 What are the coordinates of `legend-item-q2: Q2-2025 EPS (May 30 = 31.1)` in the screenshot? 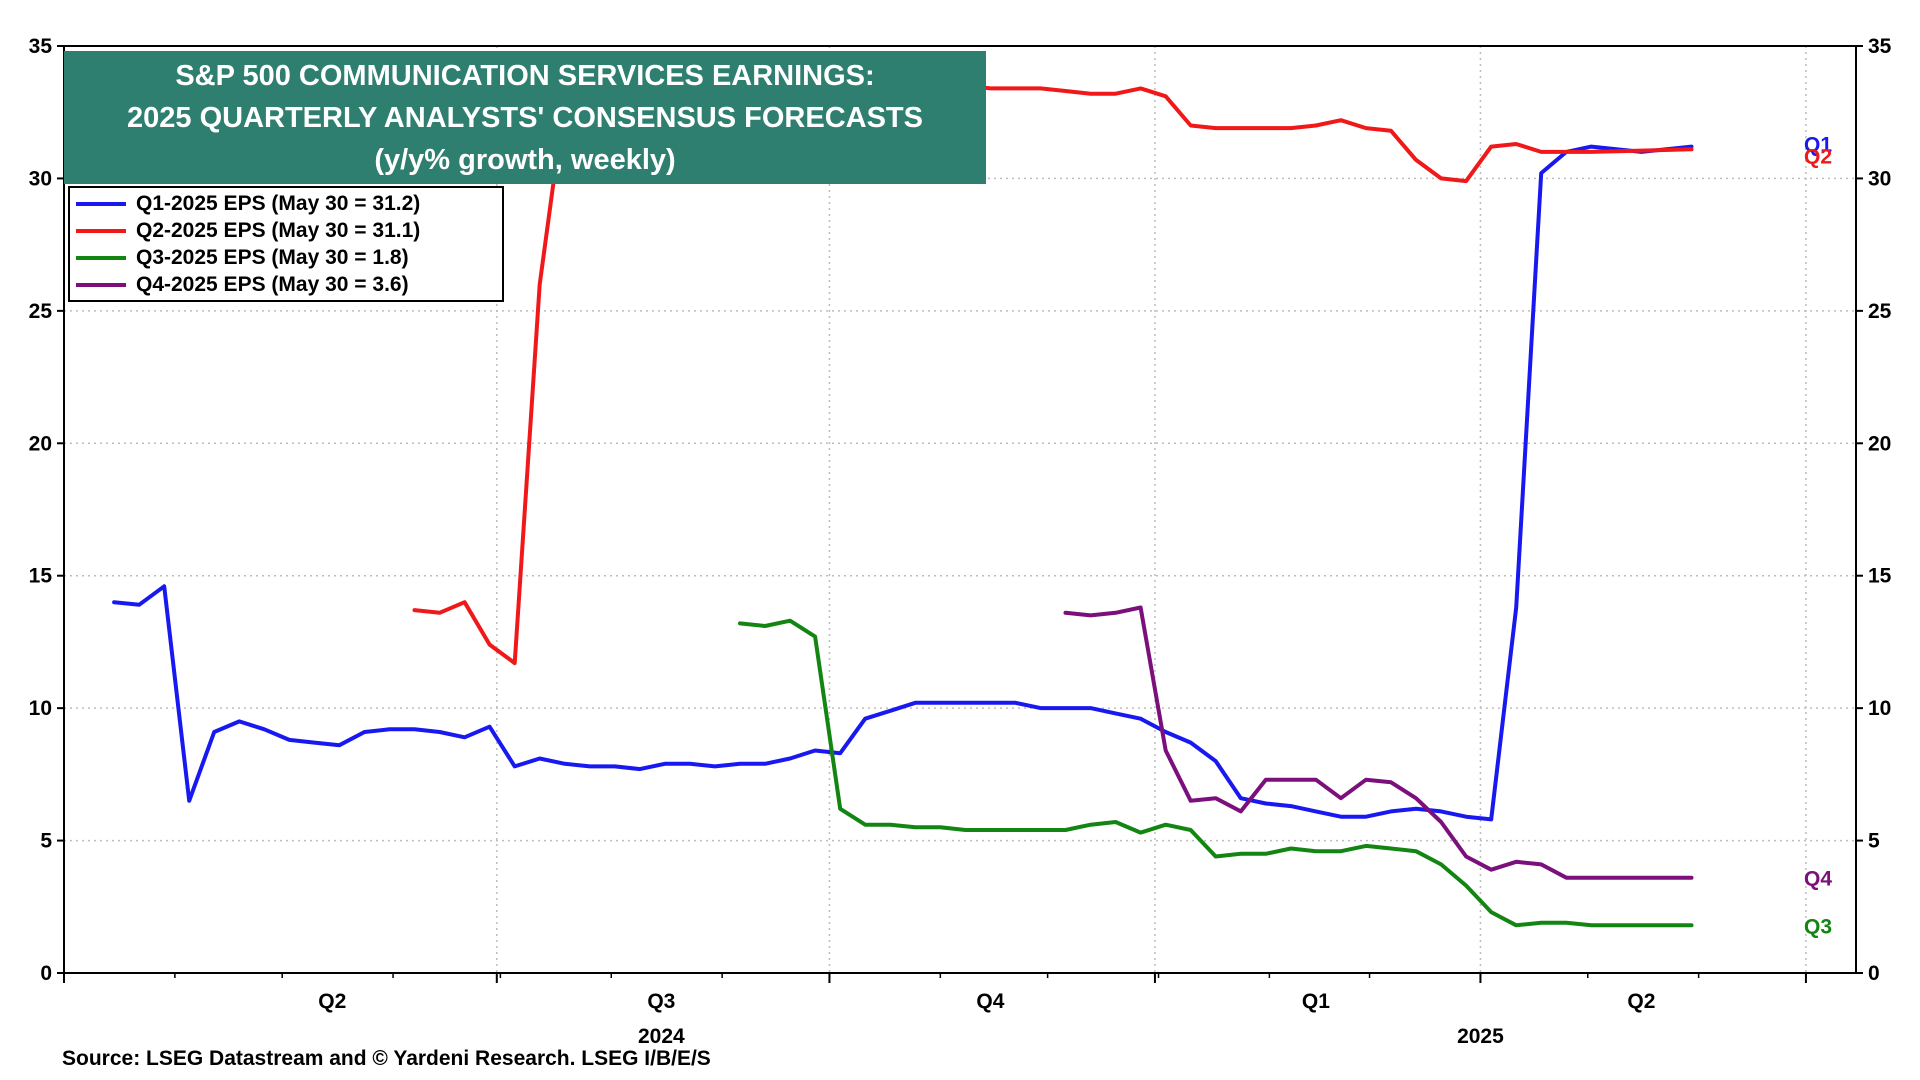 It's located at (286, 230).